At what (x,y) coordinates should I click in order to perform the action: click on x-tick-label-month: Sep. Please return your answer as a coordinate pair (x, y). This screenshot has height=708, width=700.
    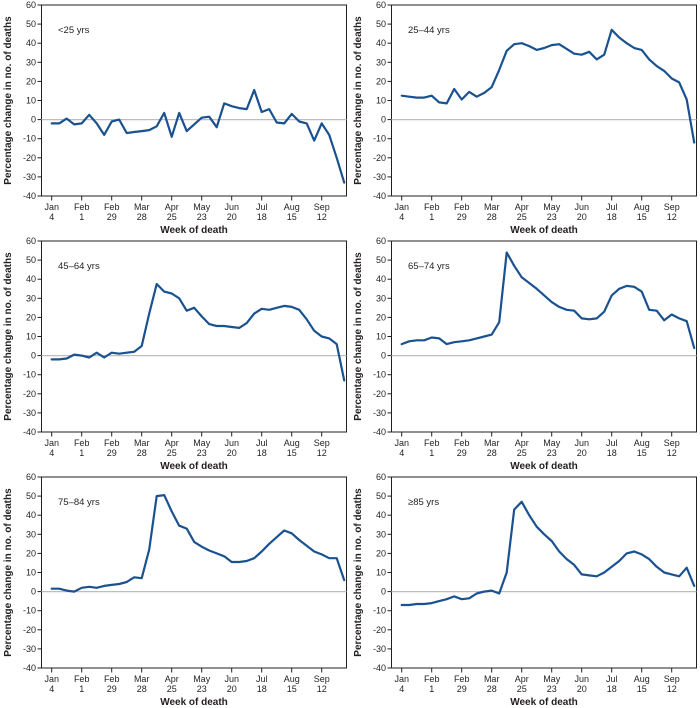
    Looking at the image, I should click on (672, 443).